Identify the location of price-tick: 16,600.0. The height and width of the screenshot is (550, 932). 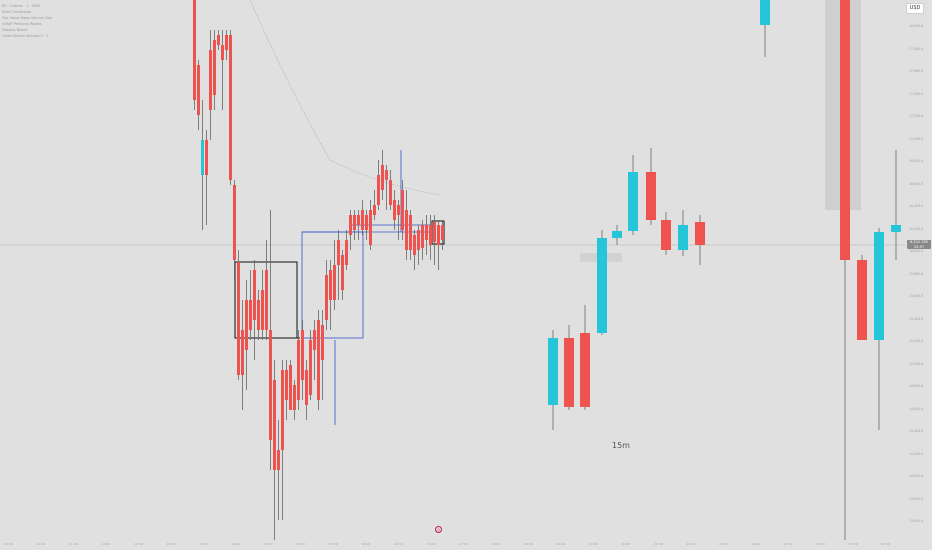
(916, 183).